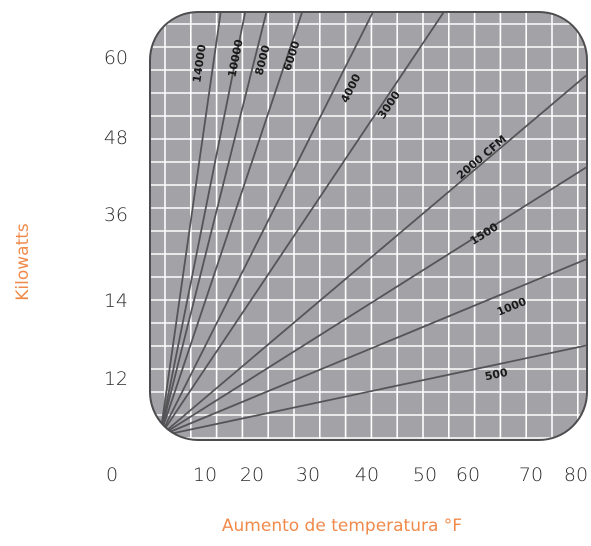 This screenshot has height=546, width=591. What do you see at coordinates (112, 475) in the screenshot?
I see `x-tick-label: 0` at bounding box center [112, 475].